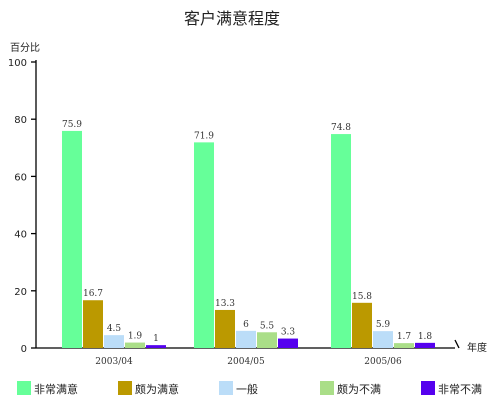 The image size is (492, 409). What do you see at coordinates (457, 344) in the screenshot?
I see `x-axis-end-tick` at bounding box center [457, 344].